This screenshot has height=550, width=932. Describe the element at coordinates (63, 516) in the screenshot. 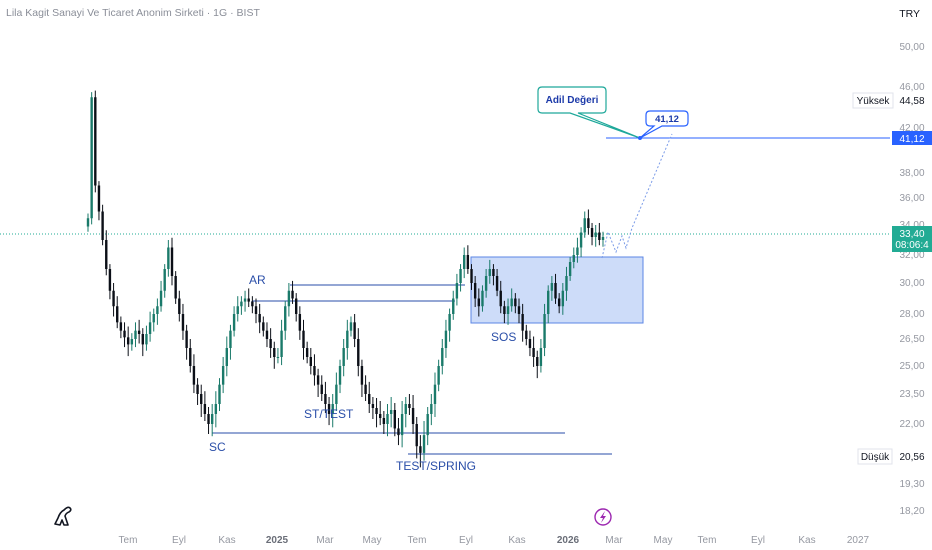

I see `dino-logo-icon` at that location.